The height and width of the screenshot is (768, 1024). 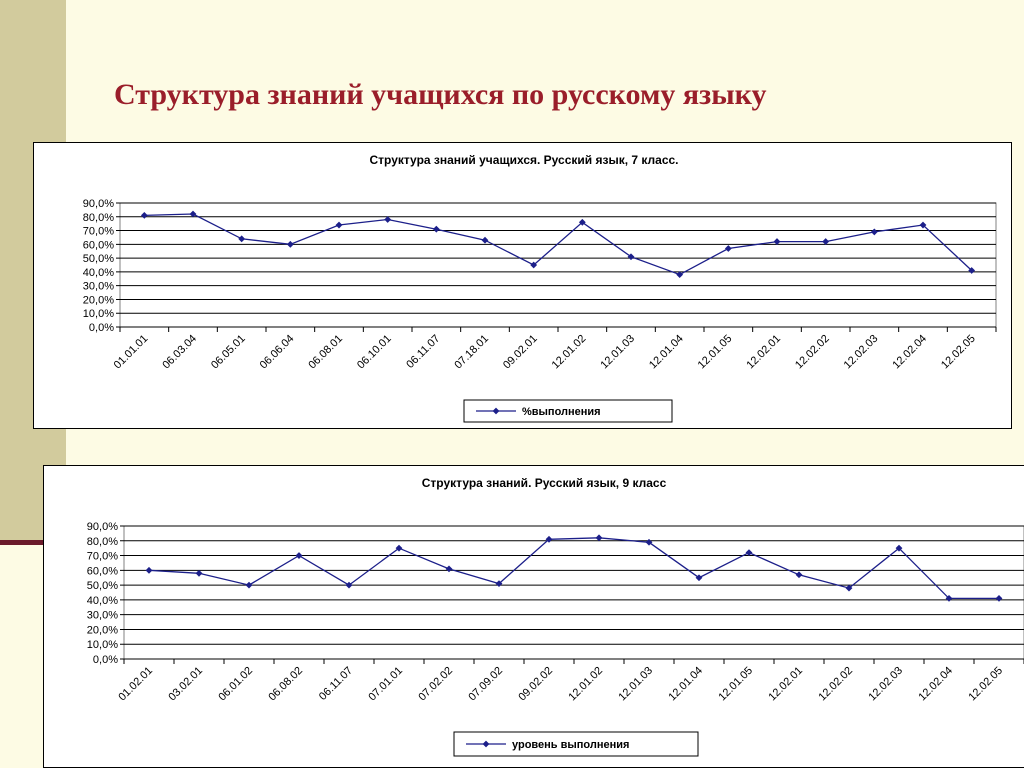 I want to click on legend-label: уровень выполнения, so click(x=570, y=745).